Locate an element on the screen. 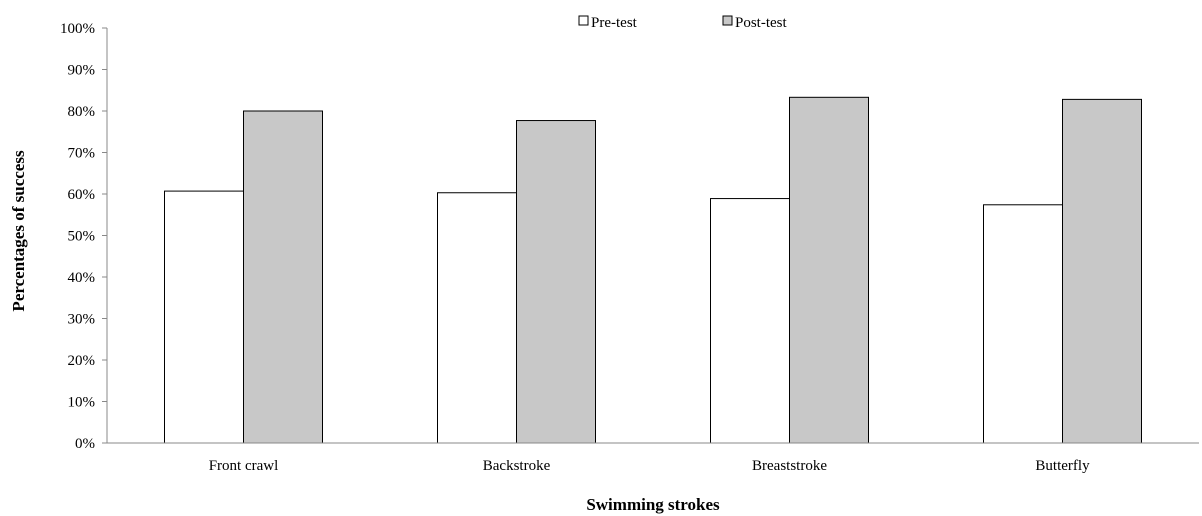  legend-label-pre-test: Pre-test is located at coordinates (614, 23).